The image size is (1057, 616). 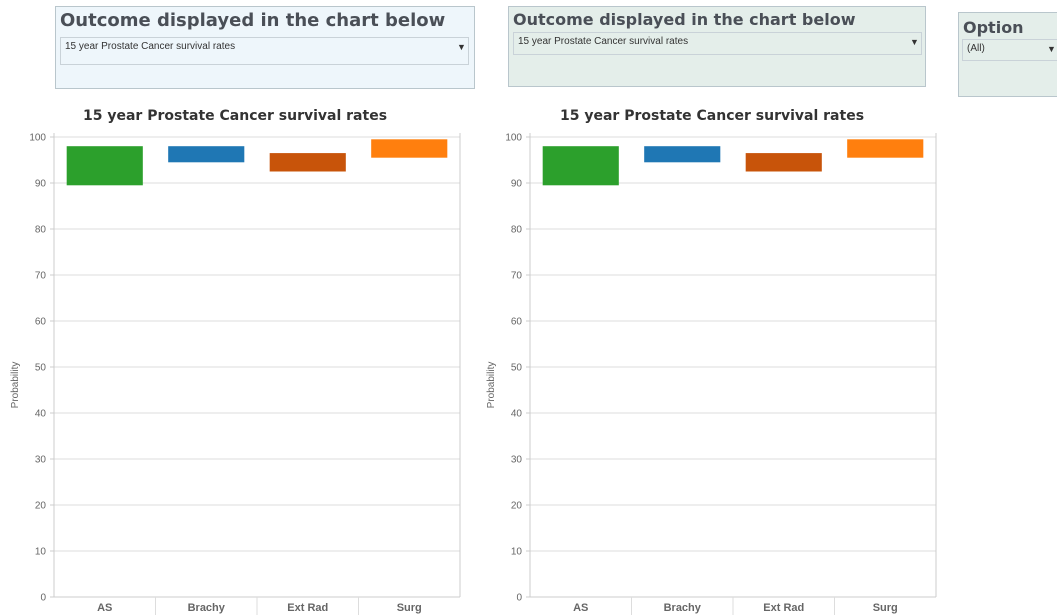 What do you see at coordinates (993, 27) in the screenshot?
I see `filter-title: Option` at bounding box center [993, 27].